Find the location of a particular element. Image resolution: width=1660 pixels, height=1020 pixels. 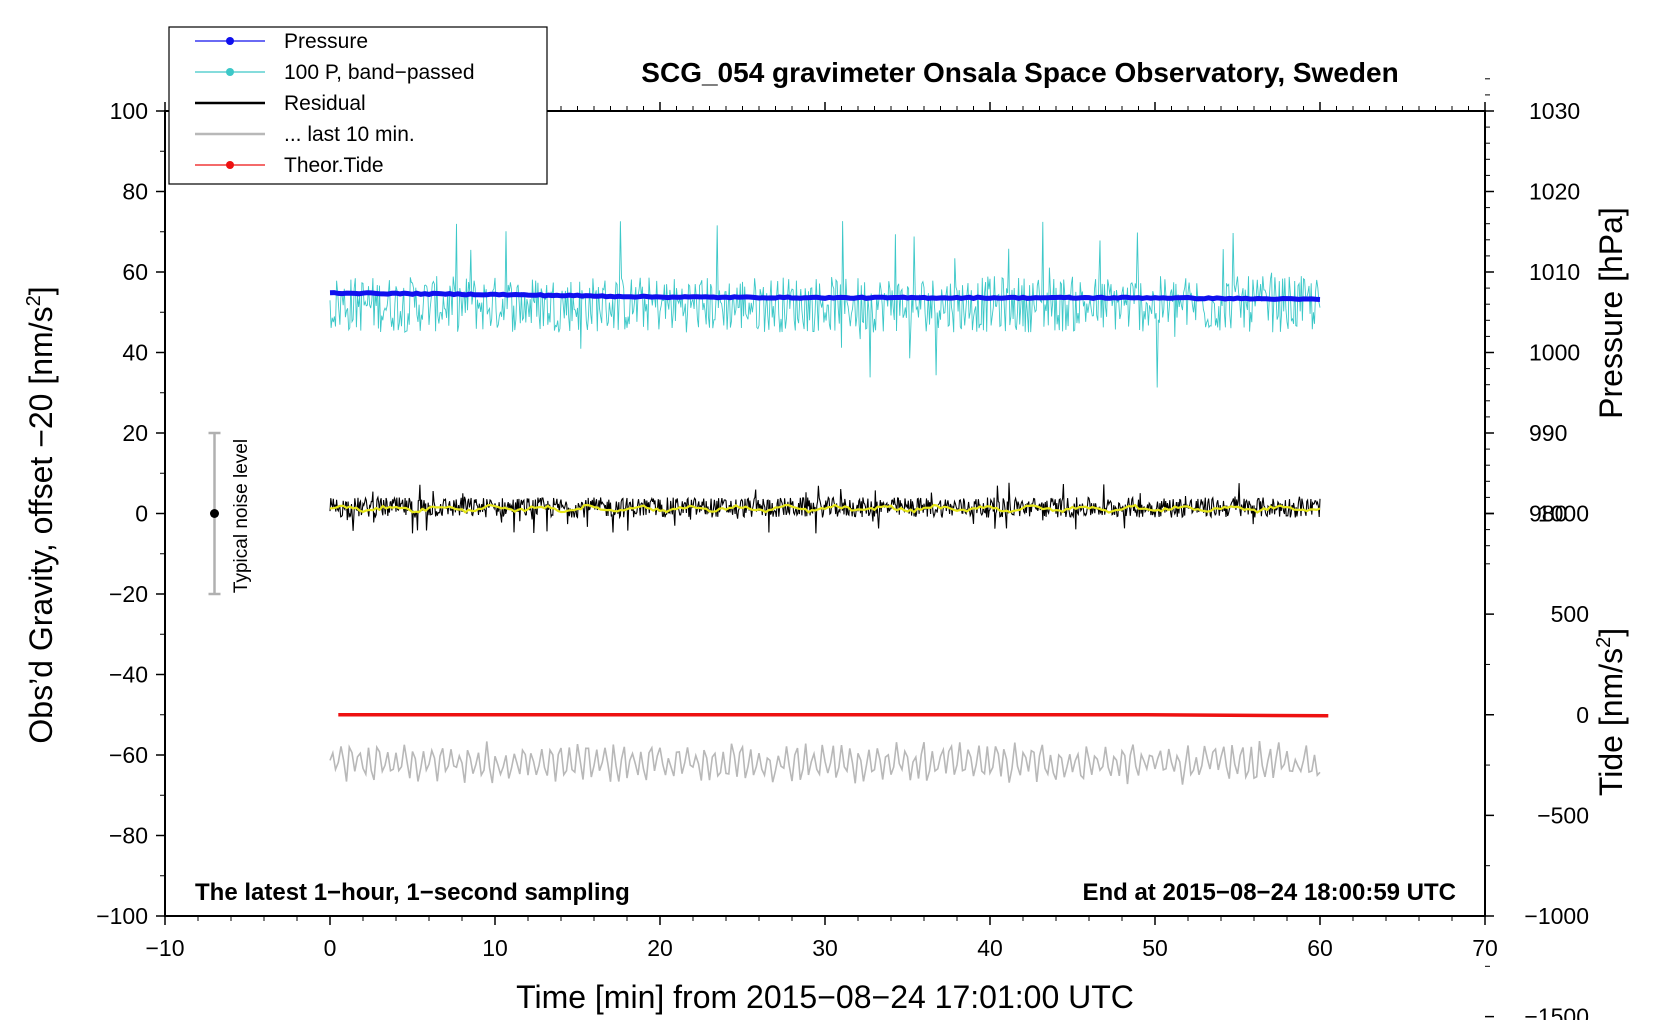

series-pressure is located at coordinates (825, 296).